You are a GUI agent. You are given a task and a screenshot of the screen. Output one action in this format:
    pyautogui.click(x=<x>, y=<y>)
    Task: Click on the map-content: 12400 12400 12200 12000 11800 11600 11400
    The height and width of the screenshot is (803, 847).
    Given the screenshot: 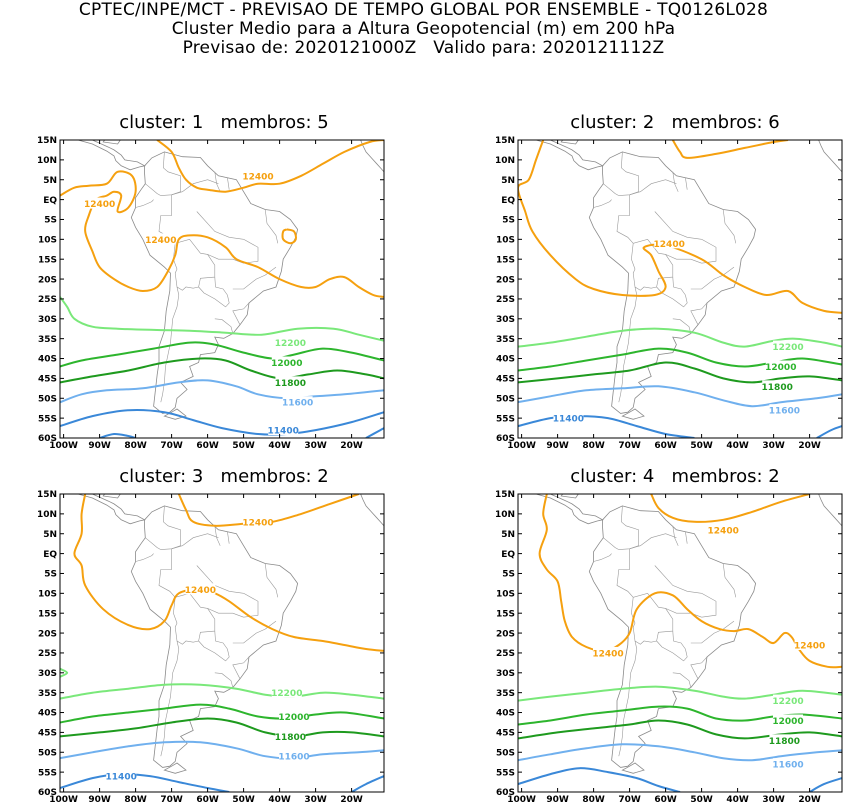 What is the action you would take?
    pyautogui.click(x=222, y=643)
    